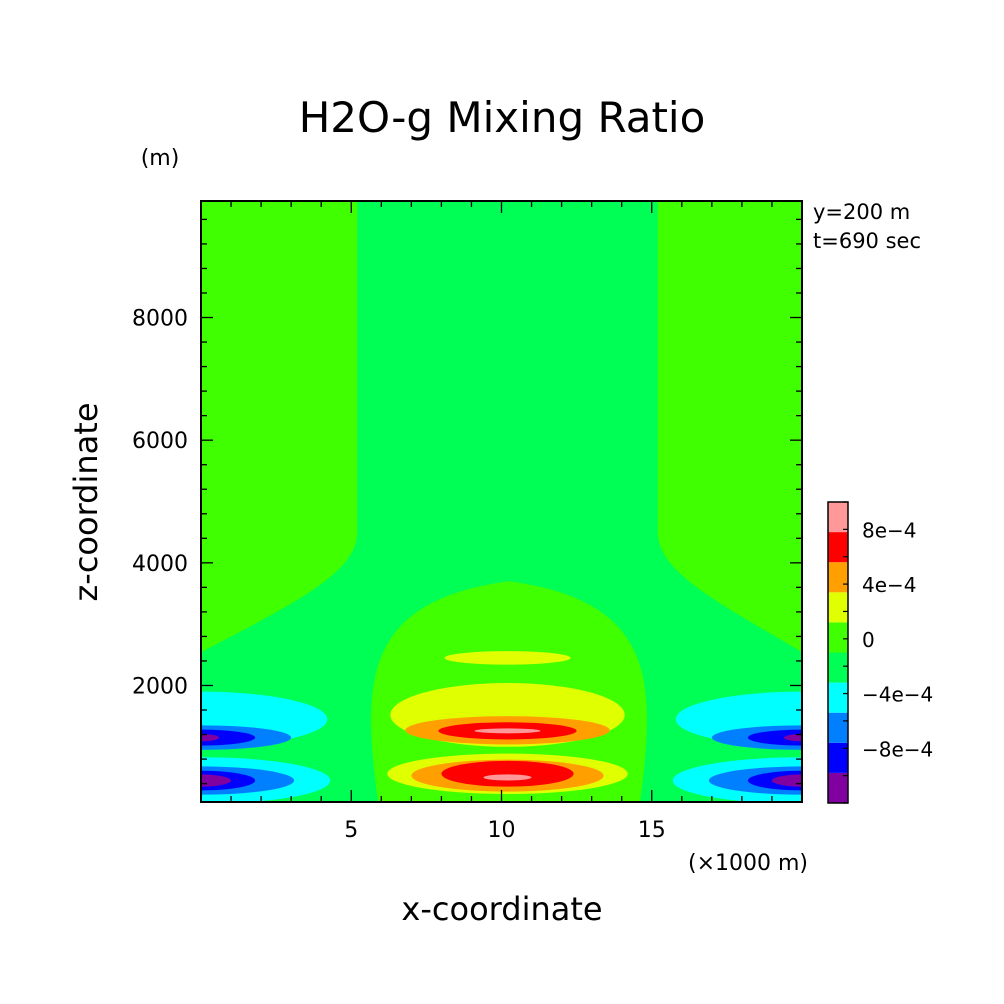 Image resolution: width=1004 pixels, height=1004 pixels. I want to click on x-tick-label: 5, so click(351, 830).